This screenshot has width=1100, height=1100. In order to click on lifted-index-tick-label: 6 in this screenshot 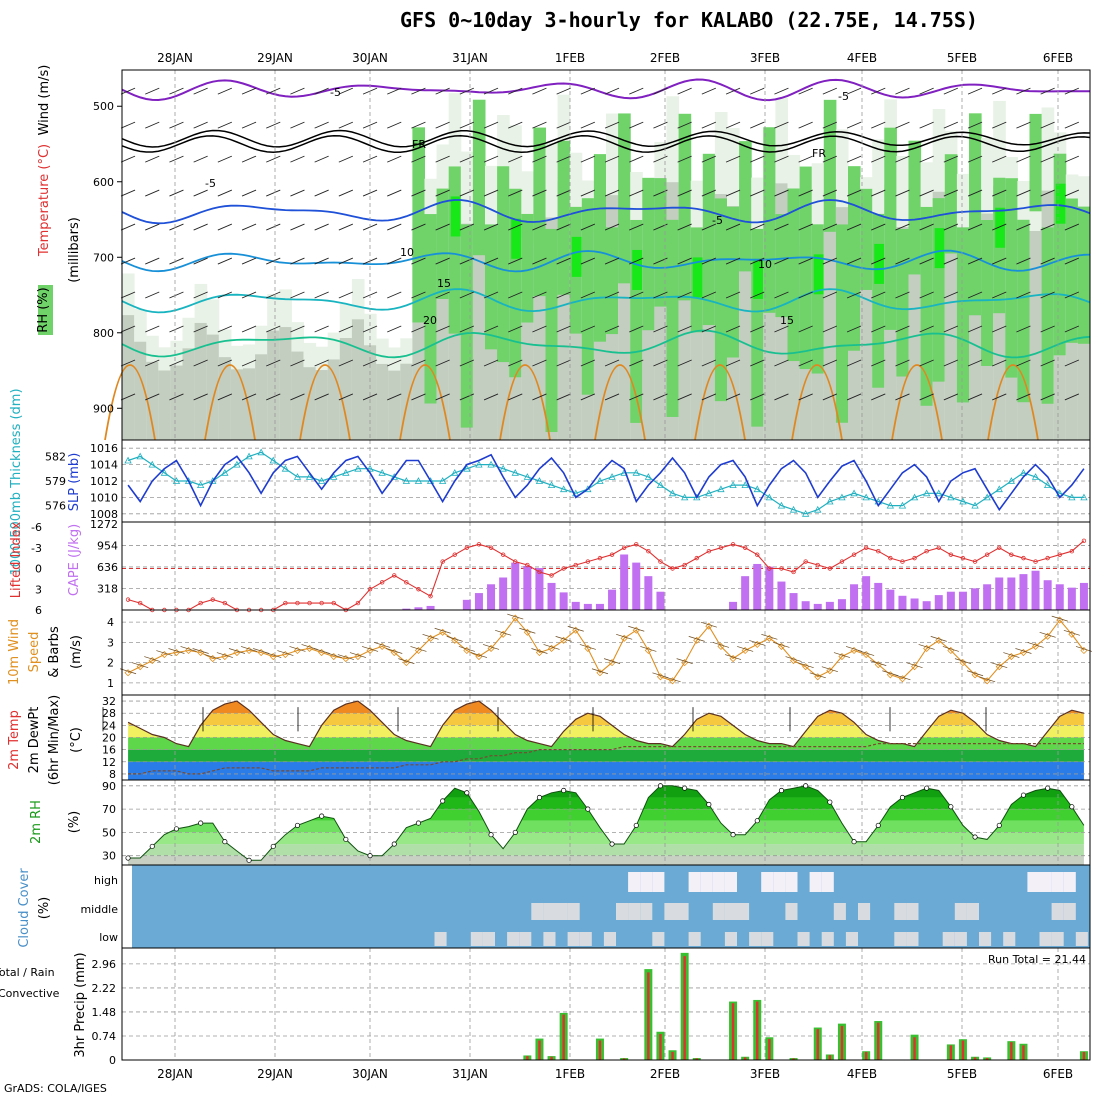, I will do `click(38, 610)`.